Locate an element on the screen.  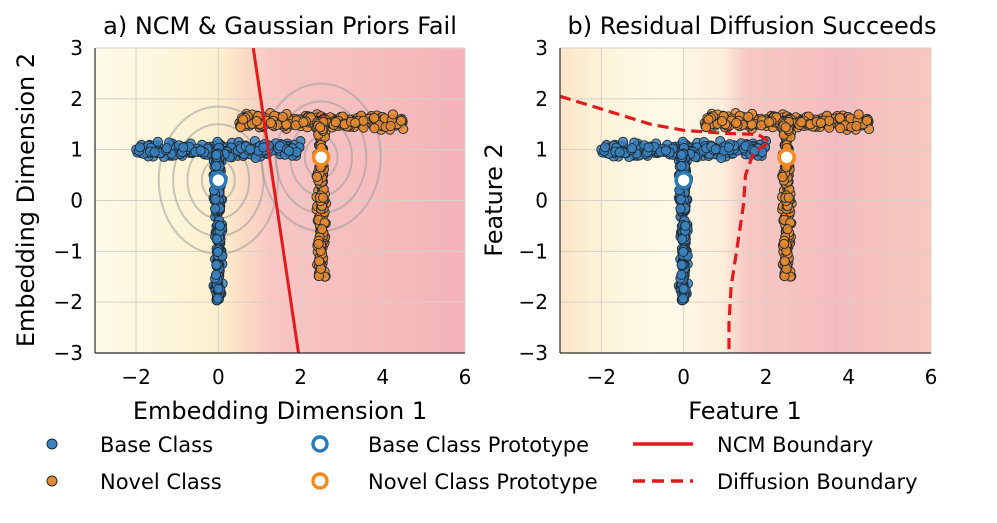
ncm-boundary is located at coordinates (275, 200).